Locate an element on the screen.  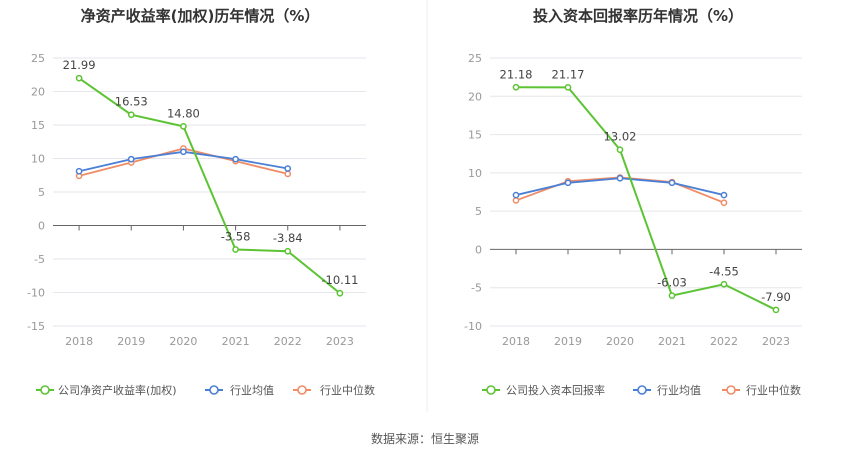
data-label: 21.18 is located at coordinates (516, 74).